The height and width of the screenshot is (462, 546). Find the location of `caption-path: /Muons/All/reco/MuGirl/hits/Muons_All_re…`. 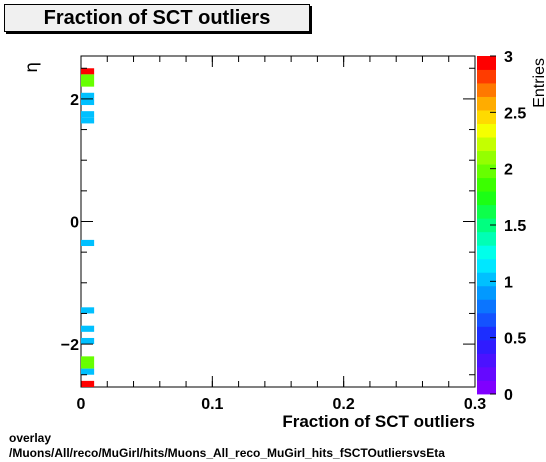

caption-path: /Muons/All/reco/MuGirl/hits/Muons_All_re… is located at coordinates (227, 453).